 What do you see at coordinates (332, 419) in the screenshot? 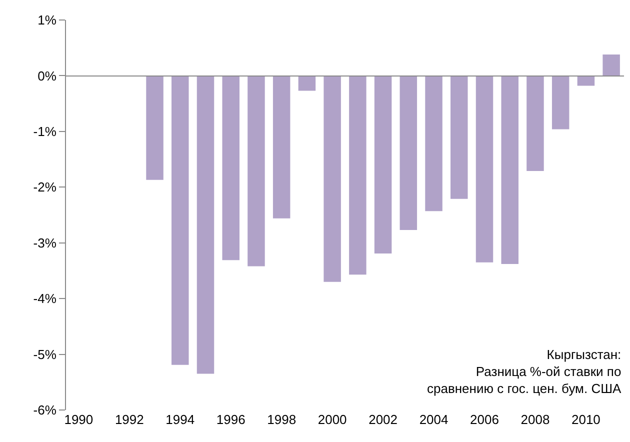
I see `x-tick-label: 2000` at bounding box center [332, 419].